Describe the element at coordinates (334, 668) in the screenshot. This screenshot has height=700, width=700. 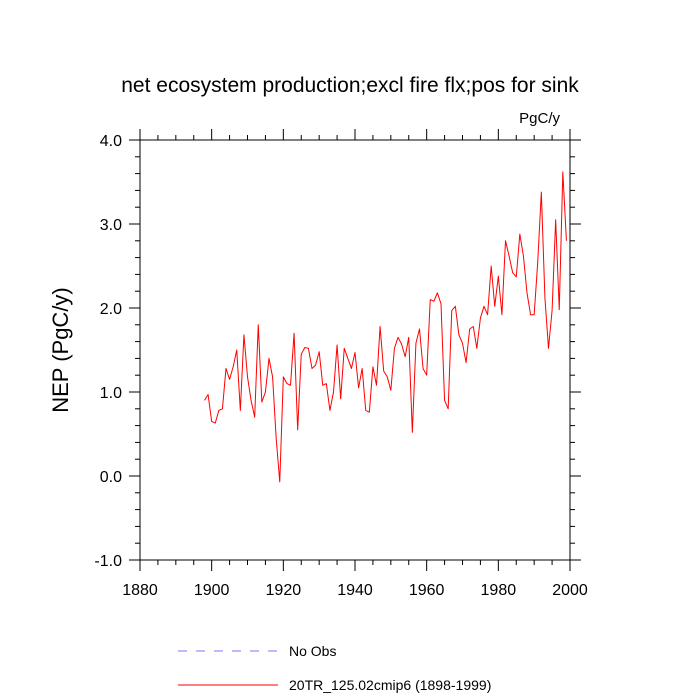
I see `legend: No Obs 20TR_125.02cmip6 (1898-1999)` at that location.